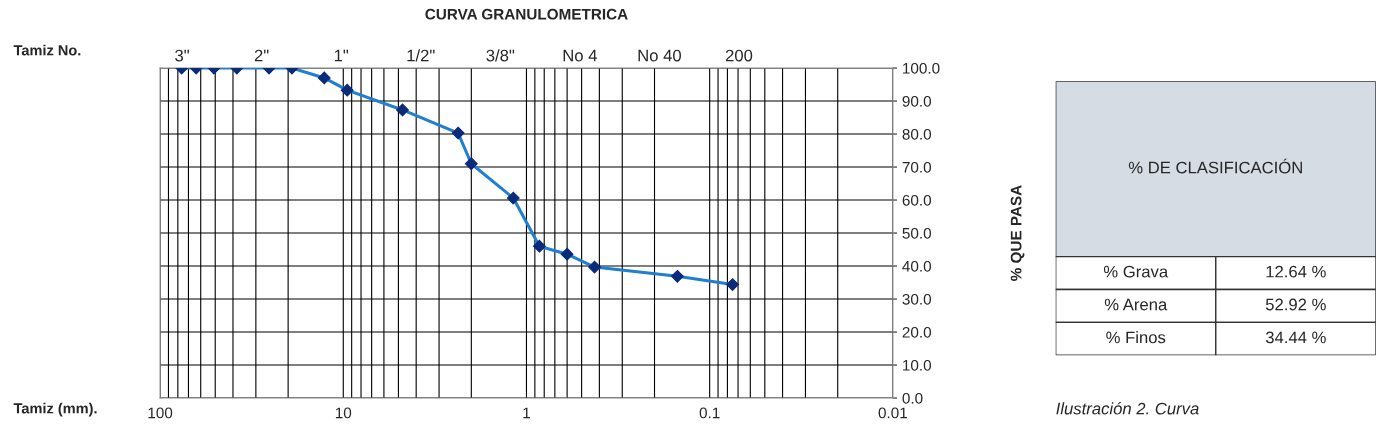 The height and width of the screenshot is (428, 1380). I want to click on y-tick-label: 60.0, so click(917, 200).